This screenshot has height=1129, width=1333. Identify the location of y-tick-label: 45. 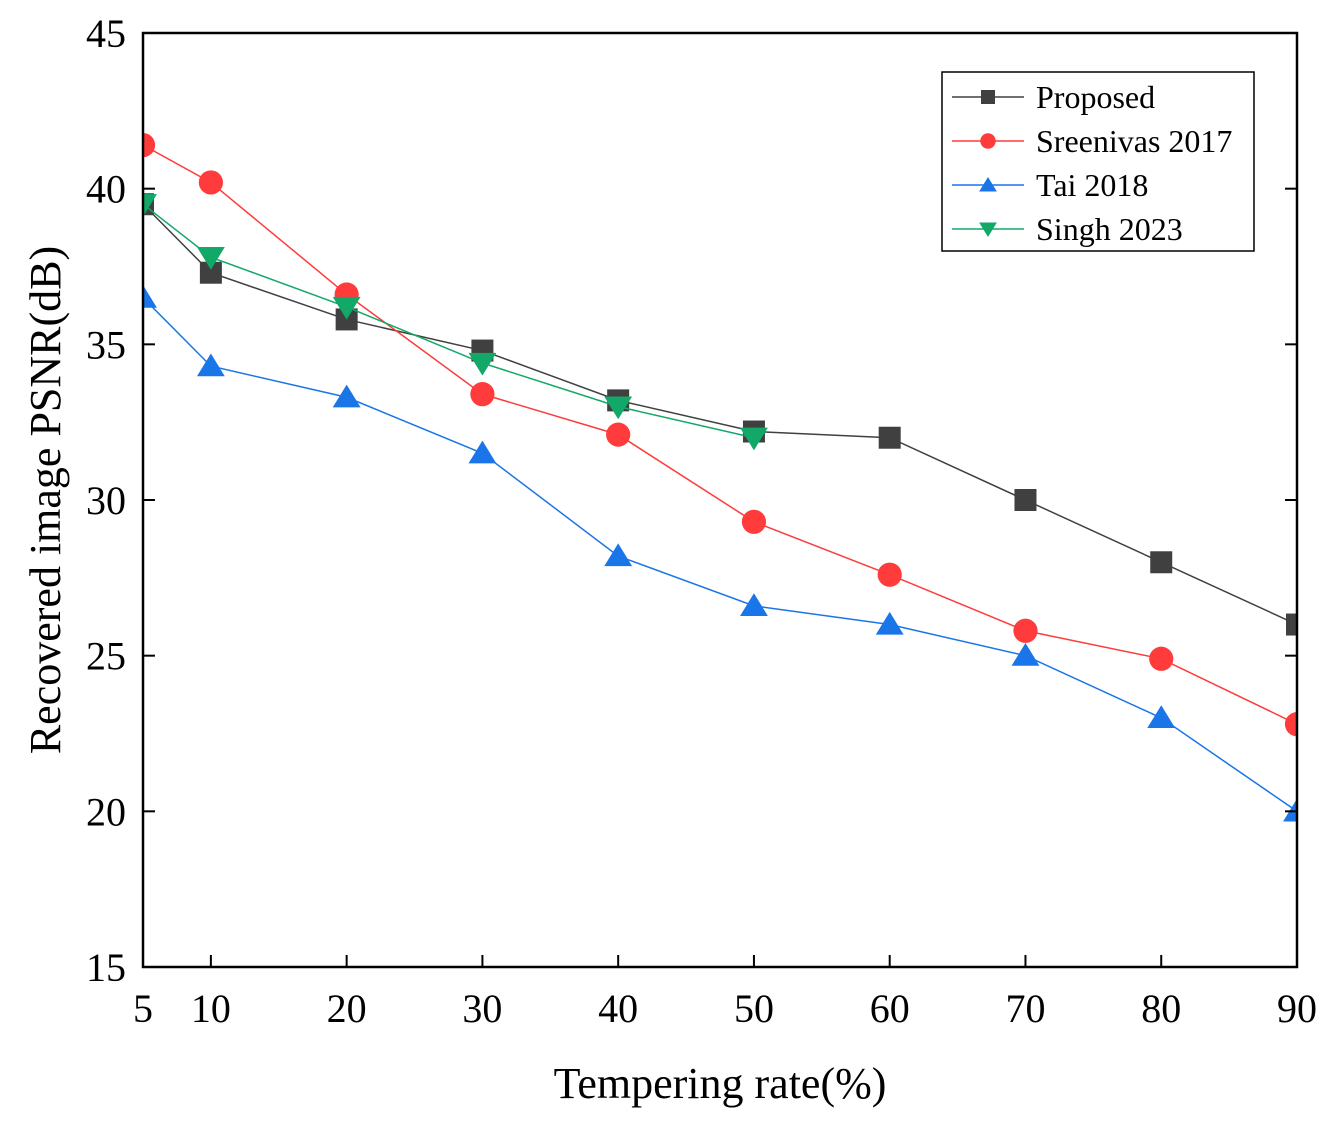
(106, 33).